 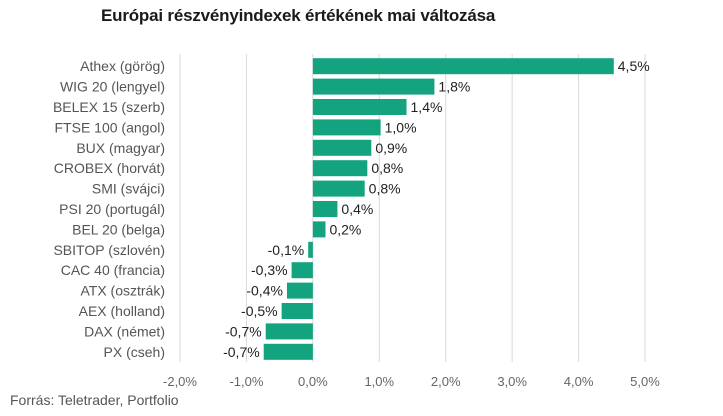 What do you see at coordinates (454, 87) in the screenshot?
I see `value-label: 1,8%` at bounding box center [454, 87].